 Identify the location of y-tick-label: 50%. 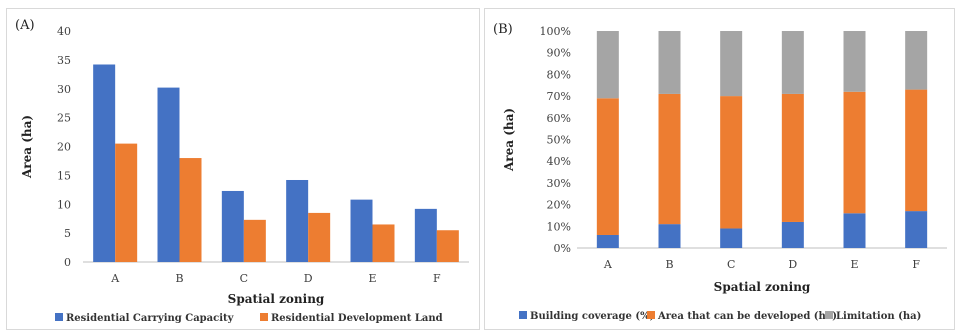
(559, 140).